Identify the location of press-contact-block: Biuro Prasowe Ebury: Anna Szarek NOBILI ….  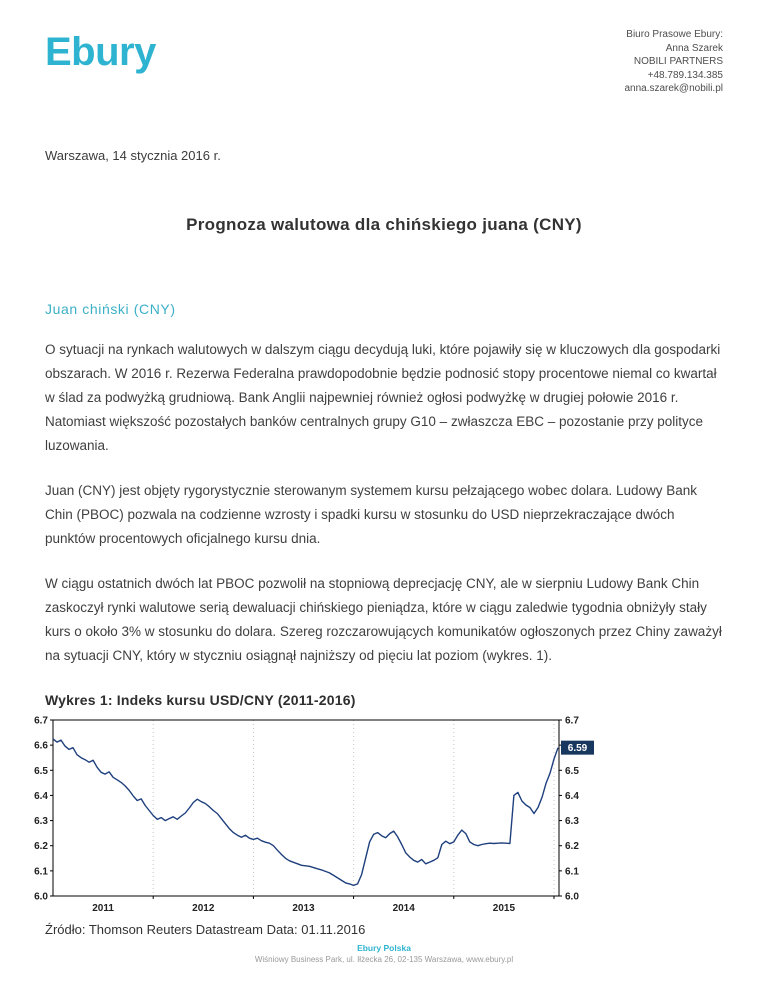
(673, 62).